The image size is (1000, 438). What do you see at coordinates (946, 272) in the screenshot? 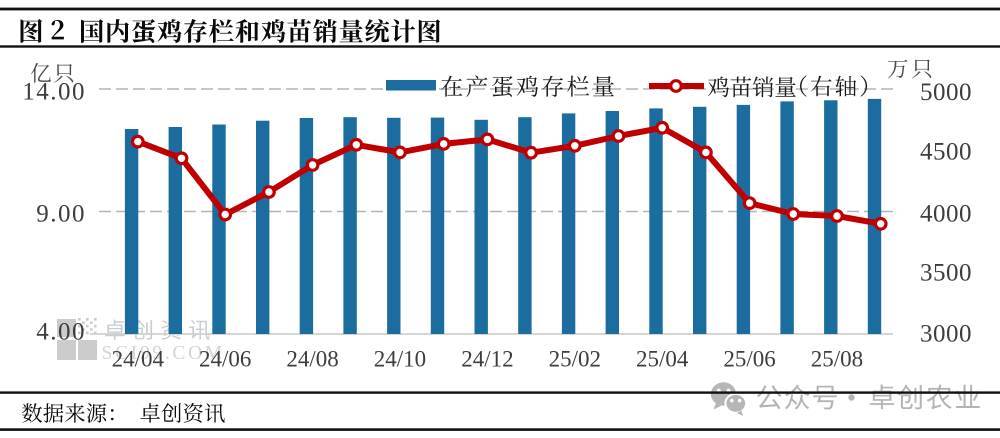
I see `svg-text: 3500` at bounding box center [946, 272].